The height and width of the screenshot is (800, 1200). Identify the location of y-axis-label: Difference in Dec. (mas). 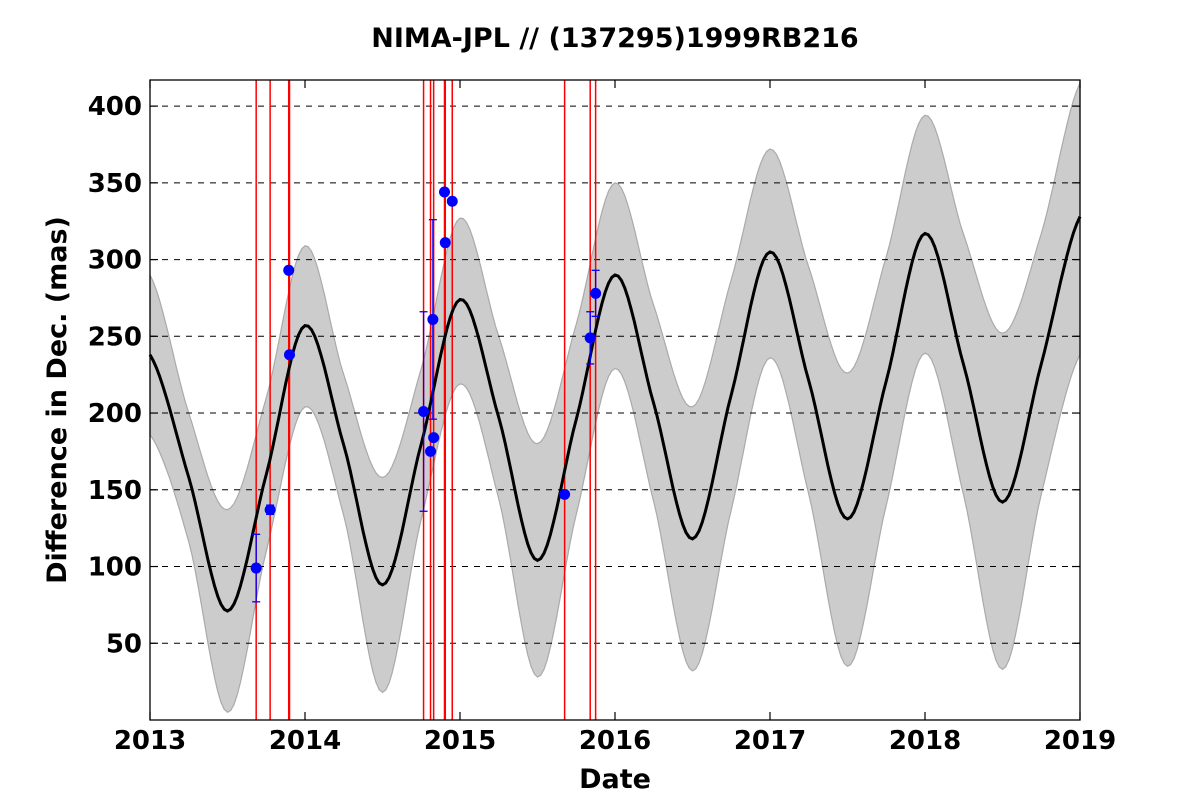
(57, 400).